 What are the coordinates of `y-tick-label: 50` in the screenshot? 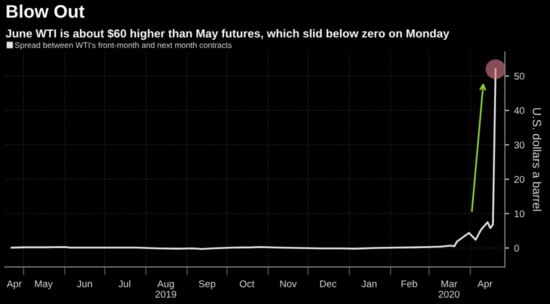 It's located at (519, 76).